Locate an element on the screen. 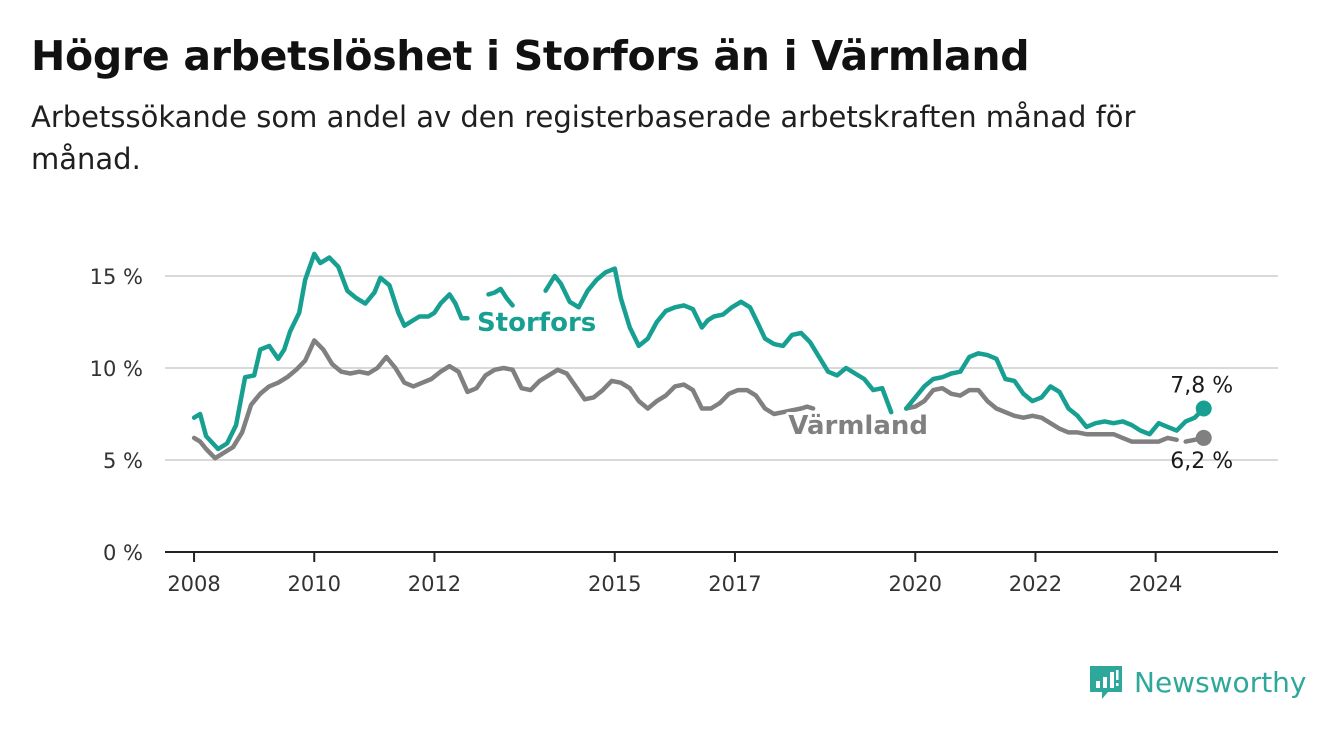  y-tick-label: 15 % is located at coordinates (116, 277).